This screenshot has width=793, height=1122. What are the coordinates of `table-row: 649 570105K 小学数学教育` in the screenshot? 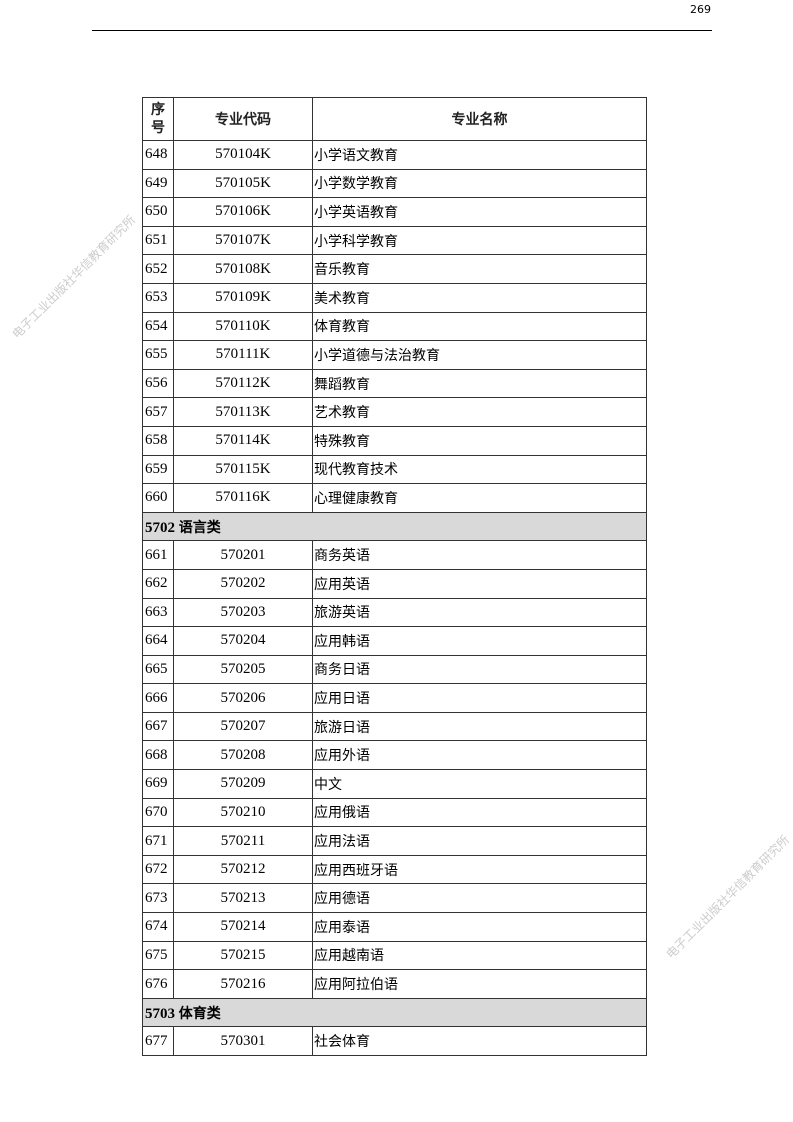 It's located at (394, 183).